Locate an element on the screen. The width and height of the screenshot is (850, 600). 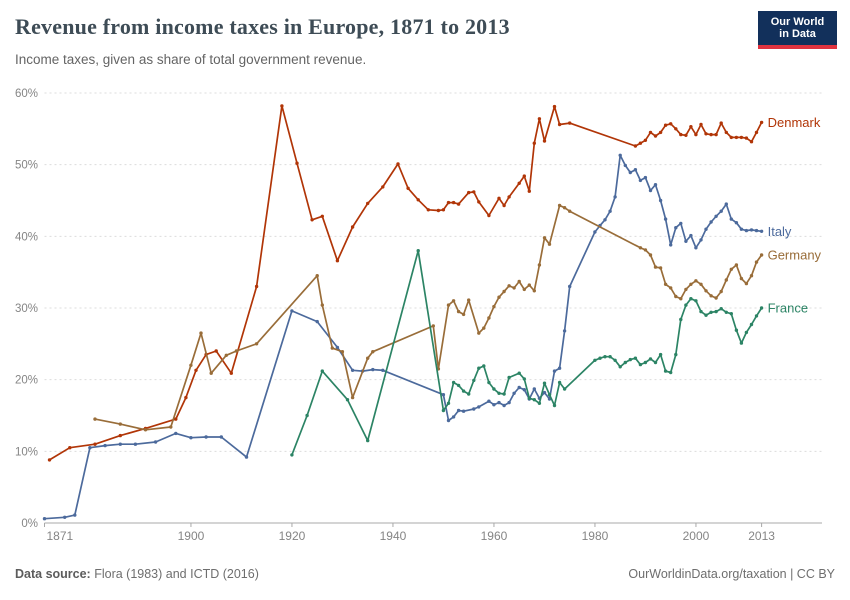
series-label-italy: Italy is located at coordinates (780, 231).